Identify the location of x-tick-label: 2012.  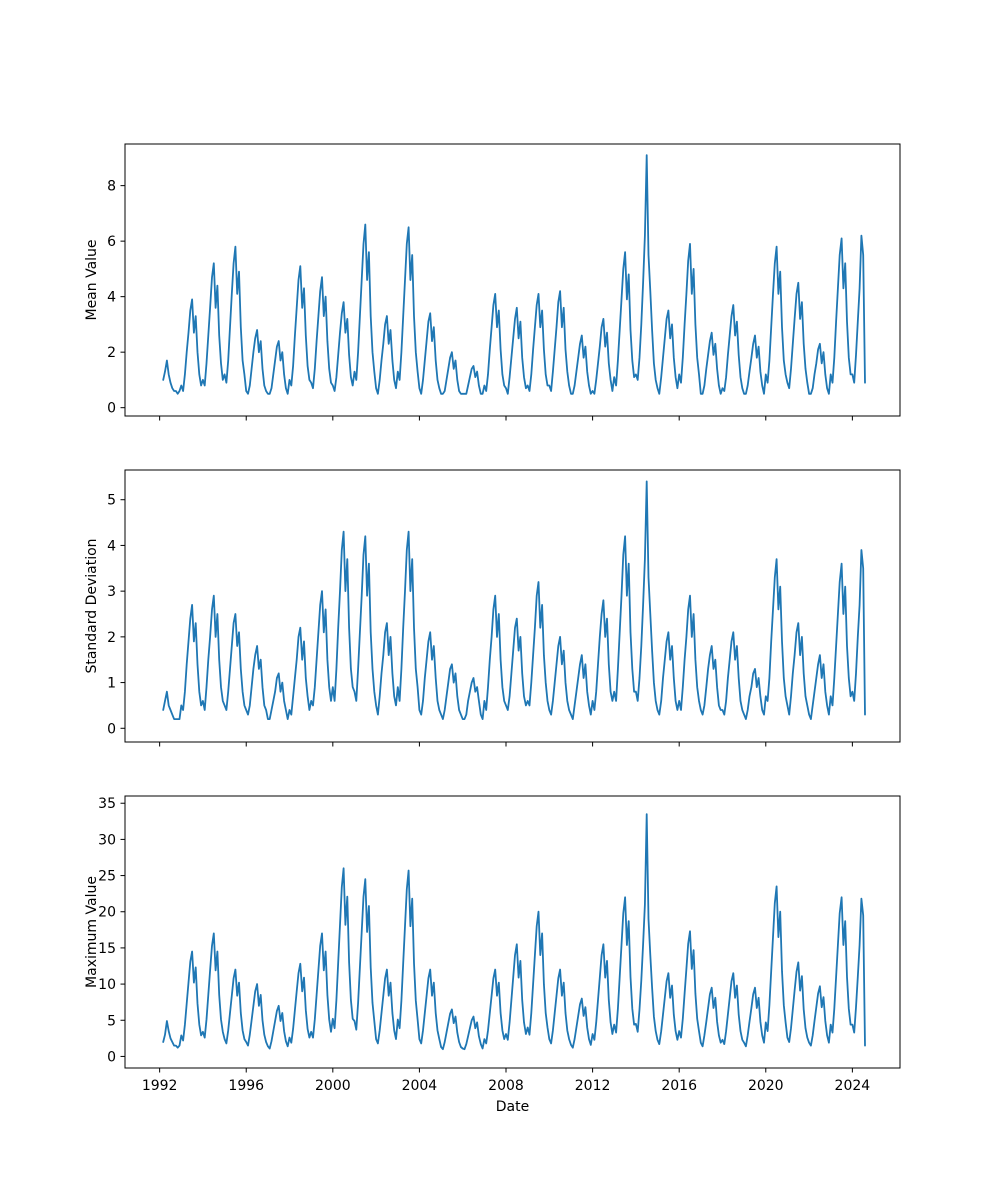
(593, 1086).